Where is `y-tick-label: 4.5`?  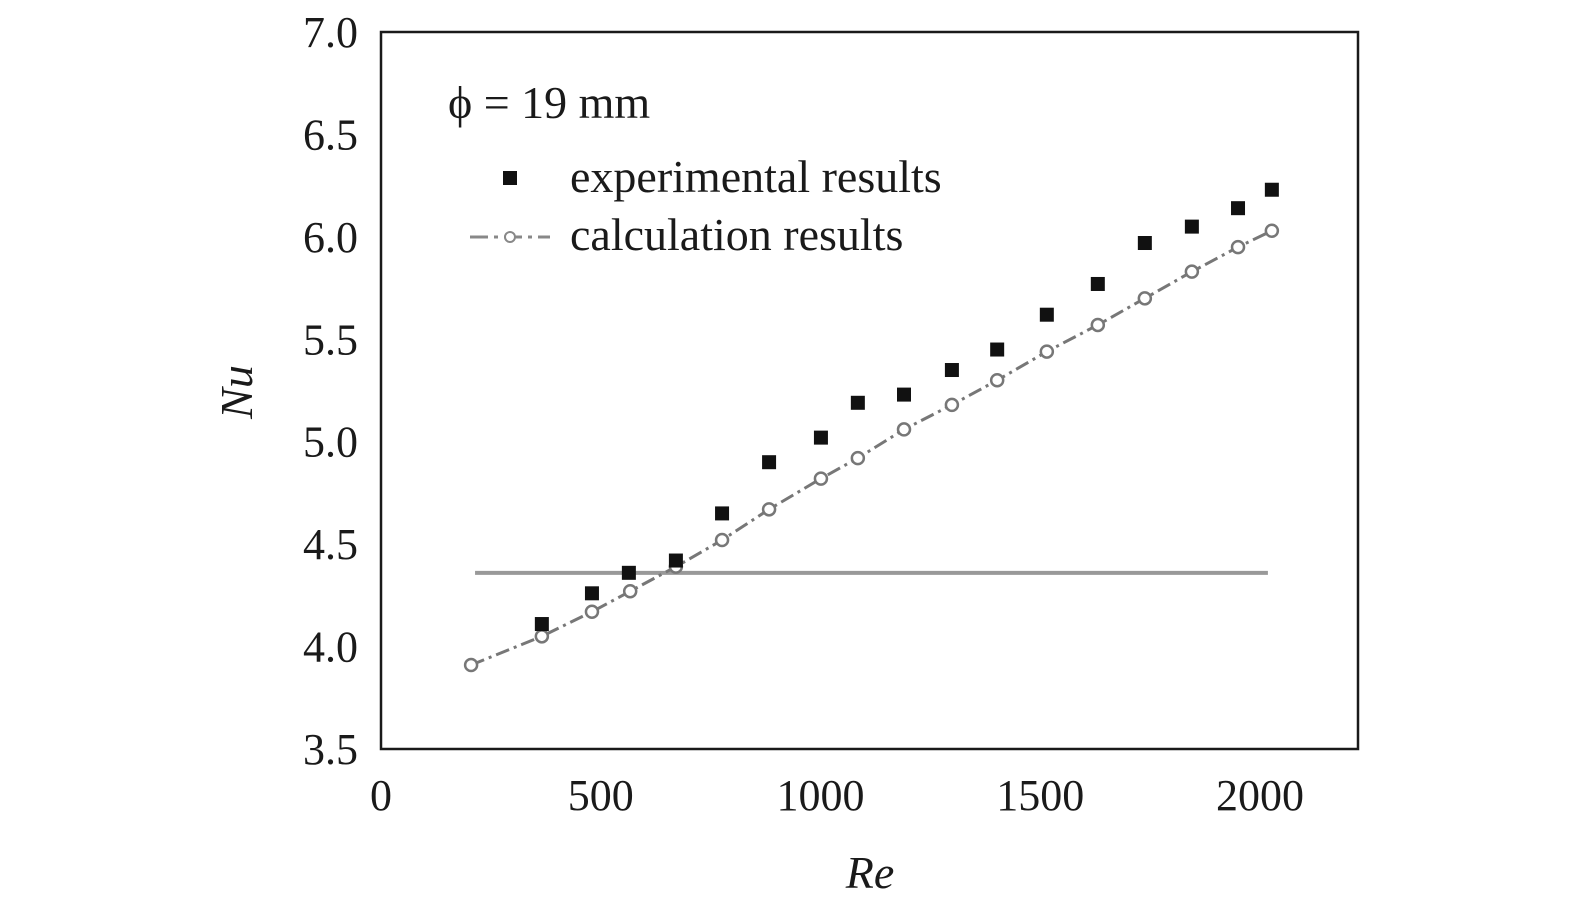
y-tick-label: 4.5 is located at coordinates (330, 544).